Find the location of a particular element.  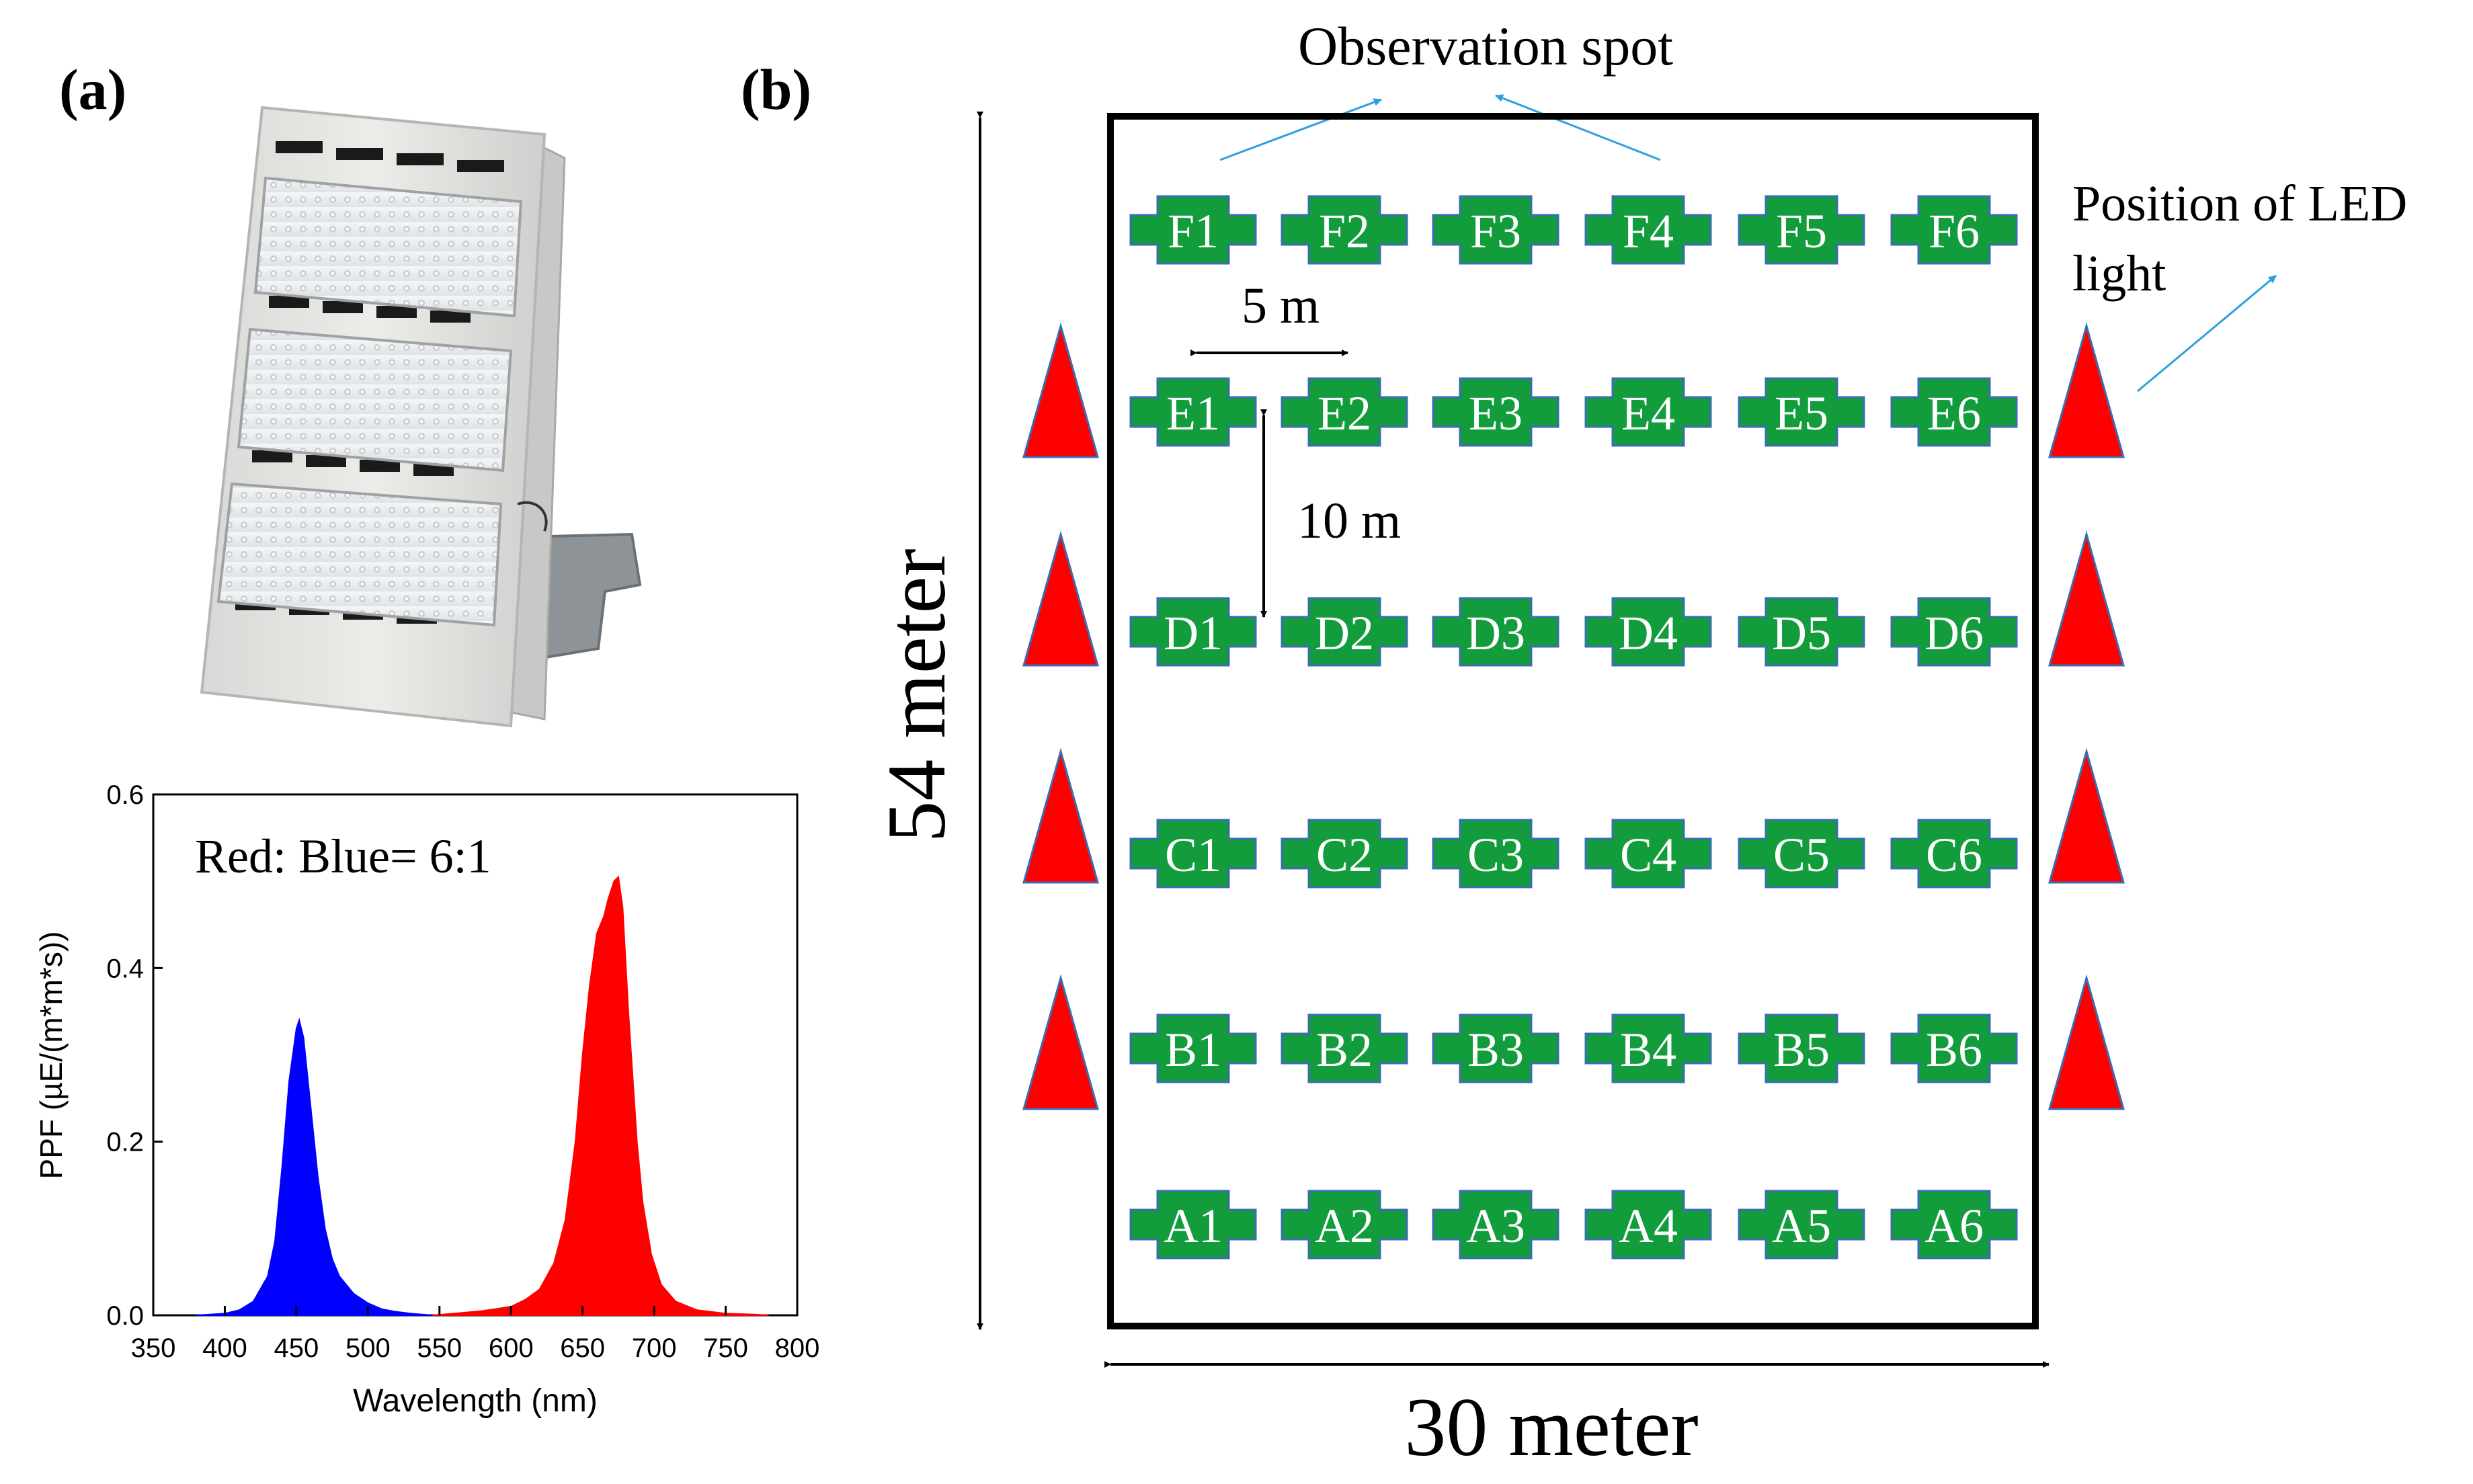

observation-spot-label: Observation spot is located at coordinates (1485, 46).